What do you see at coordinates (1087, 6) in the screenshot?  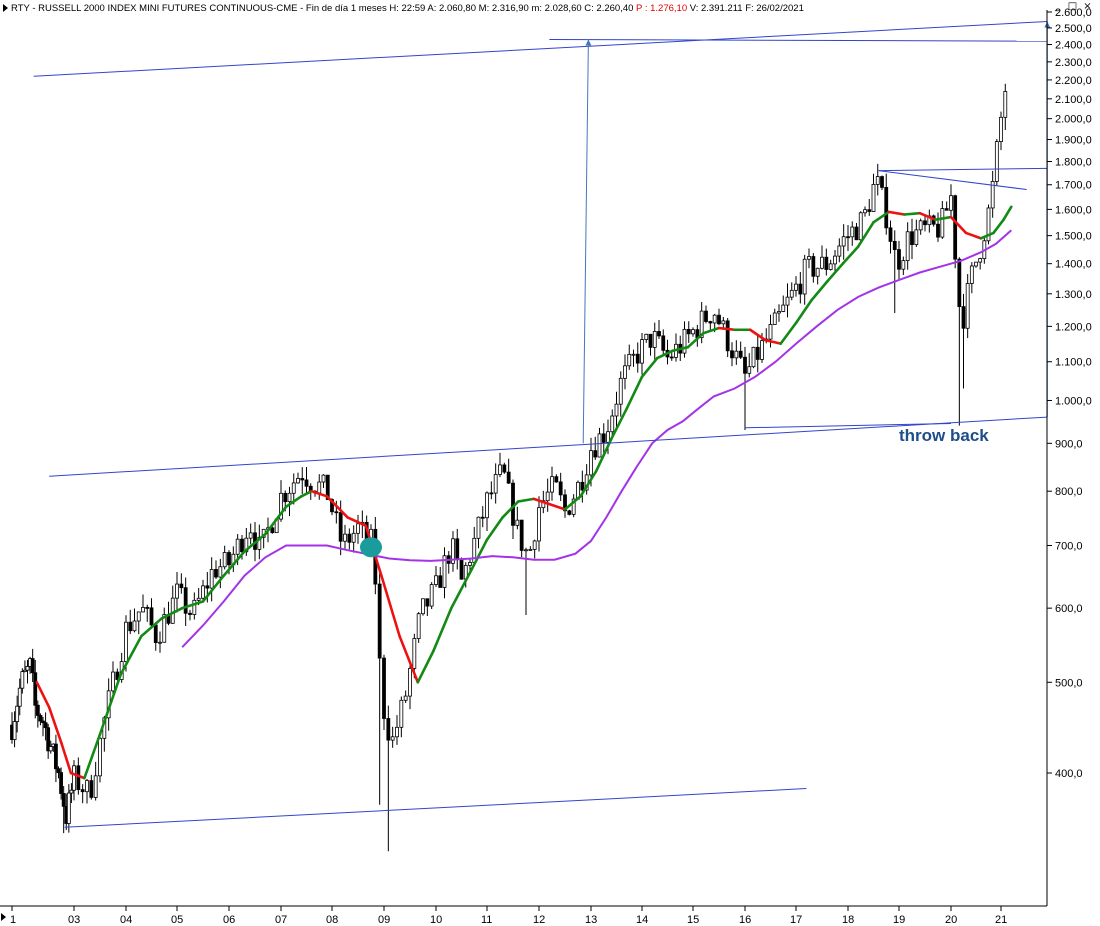 I see `close-button: ×` at bounding box center [1087, 6].